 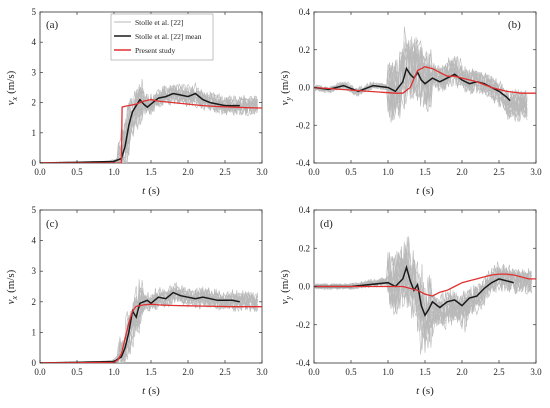 I want to click on panel-c-series, so click(x=151, y=327).